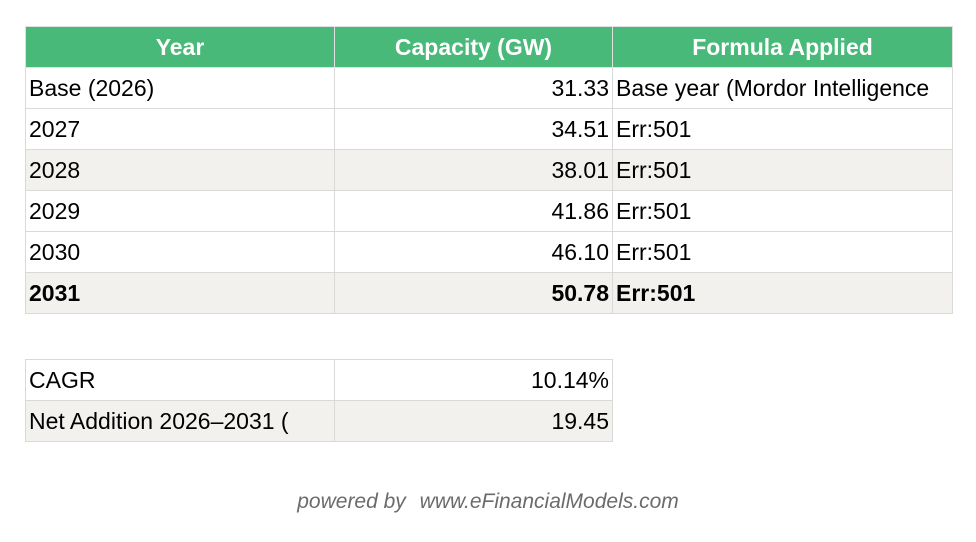 The height and width of the screenshot is (542, 976). I want to click on website-text: www.eFinancialModels.com, so click(549, 501).